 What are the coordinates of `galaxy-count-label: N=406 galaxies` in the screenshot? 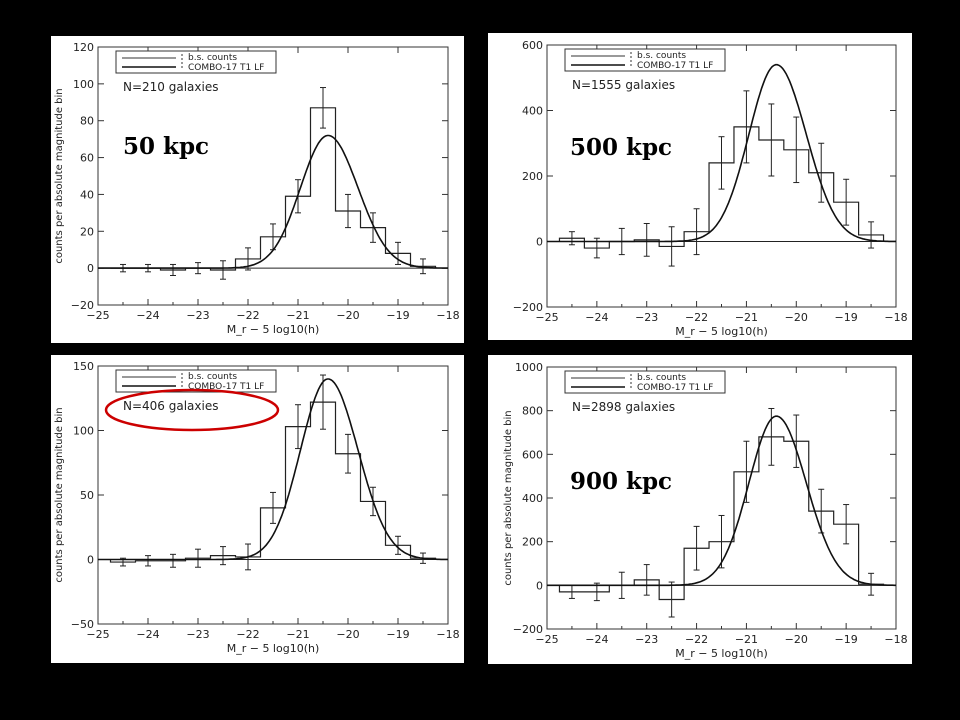 It's located at (170, 406).